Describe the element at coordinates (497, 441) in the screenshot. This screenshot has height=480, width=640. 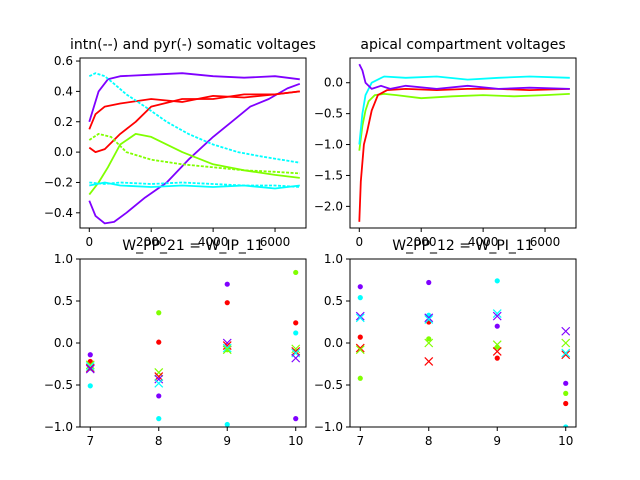
I see `x-tick-label: 9` at that location.